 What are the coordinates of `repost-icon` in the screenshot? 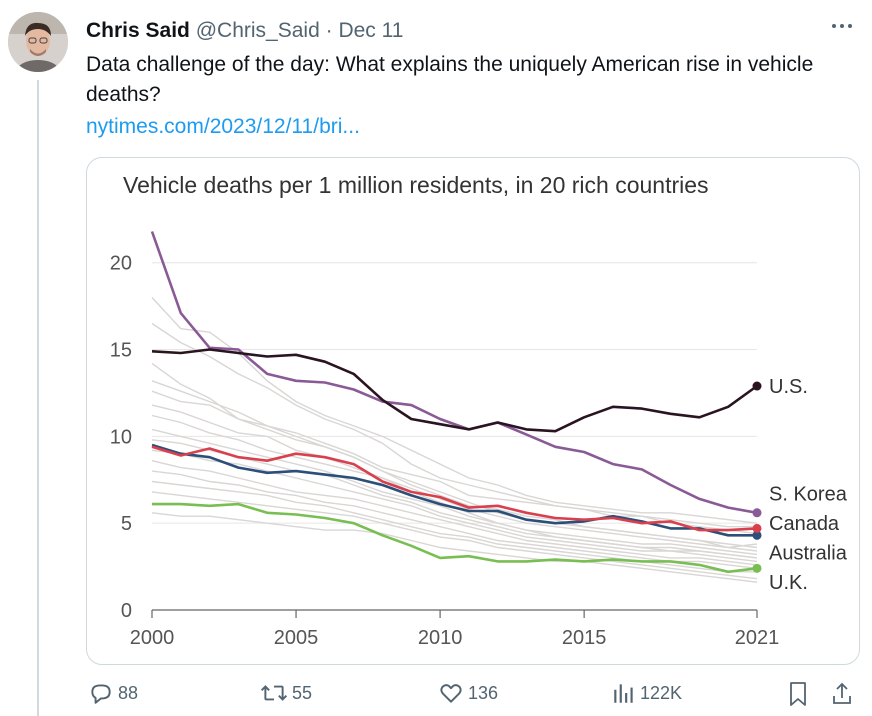 It's located at (274, 693).